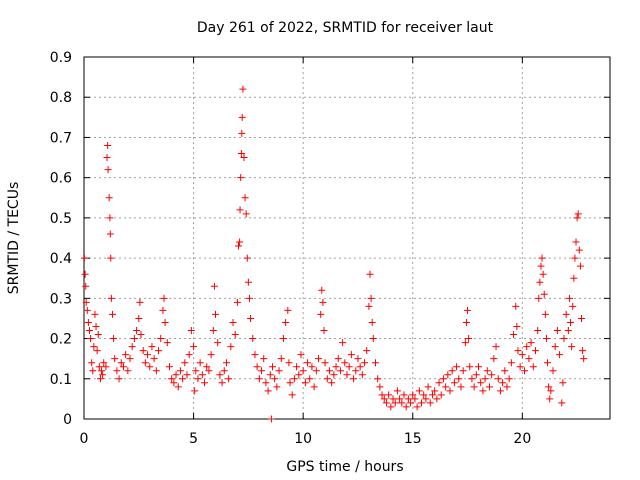 The height and width of the screenshot is (480, 640). What do you see at coordinates (61, 58) in the screenshot?
I see `y-tick-label: 0.9` at bounding box center [61, 58].